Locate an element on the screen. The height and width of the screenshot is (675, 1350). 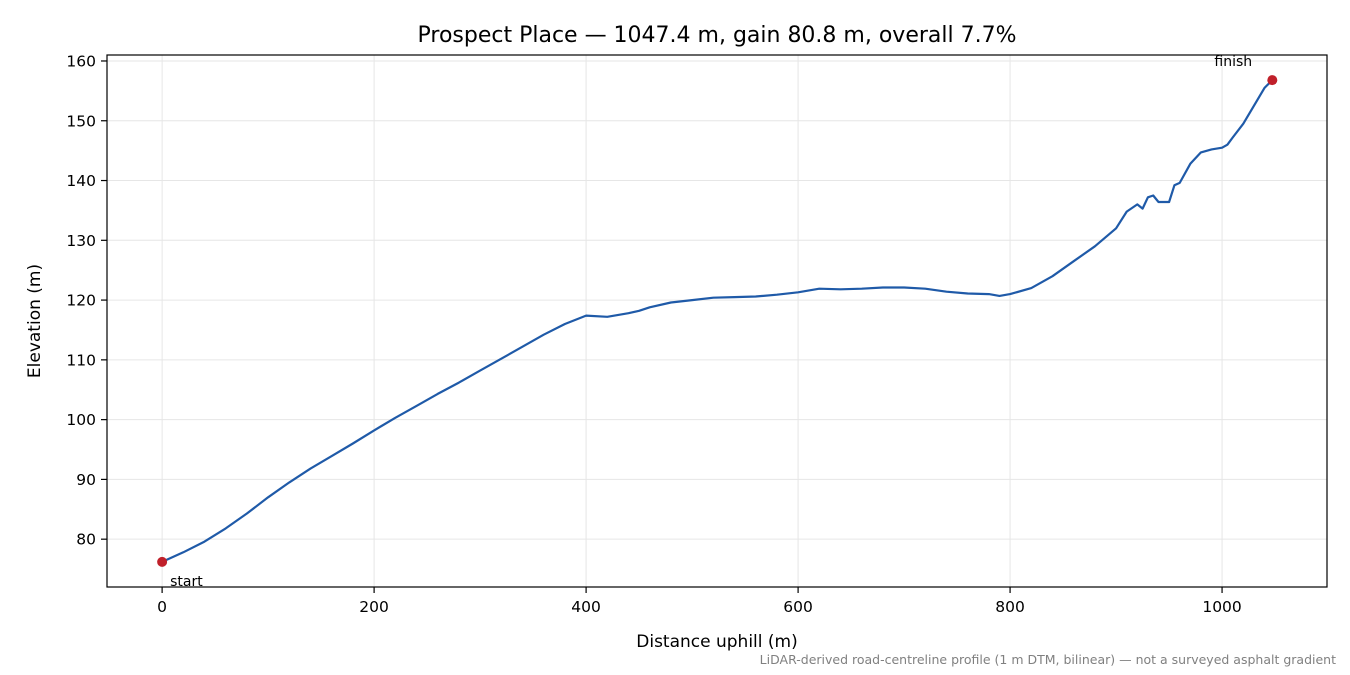
y-tick-label: 150 is located at coordinates (81, 121).